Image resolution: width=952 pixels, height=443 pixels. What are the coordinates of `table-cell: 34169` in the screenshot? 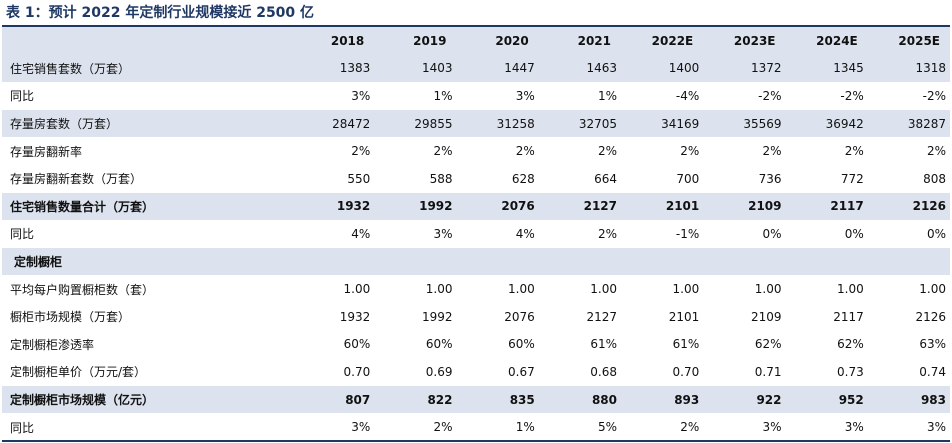 It's located at (662, 123).